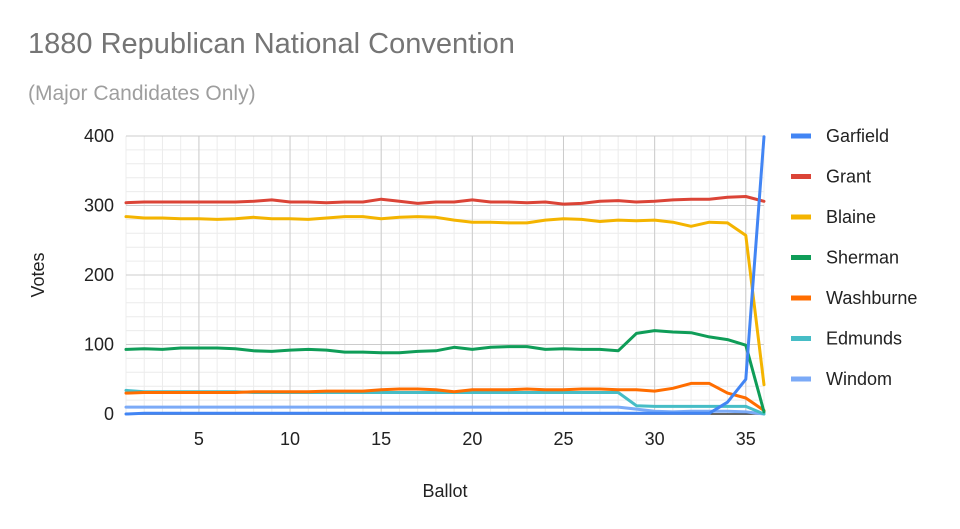 The image size is (960, 529). What do you see at coordinates (444, 491) in the screenshot?
I see `x-axis-label: Ballot` at bounding box center [444, 491].